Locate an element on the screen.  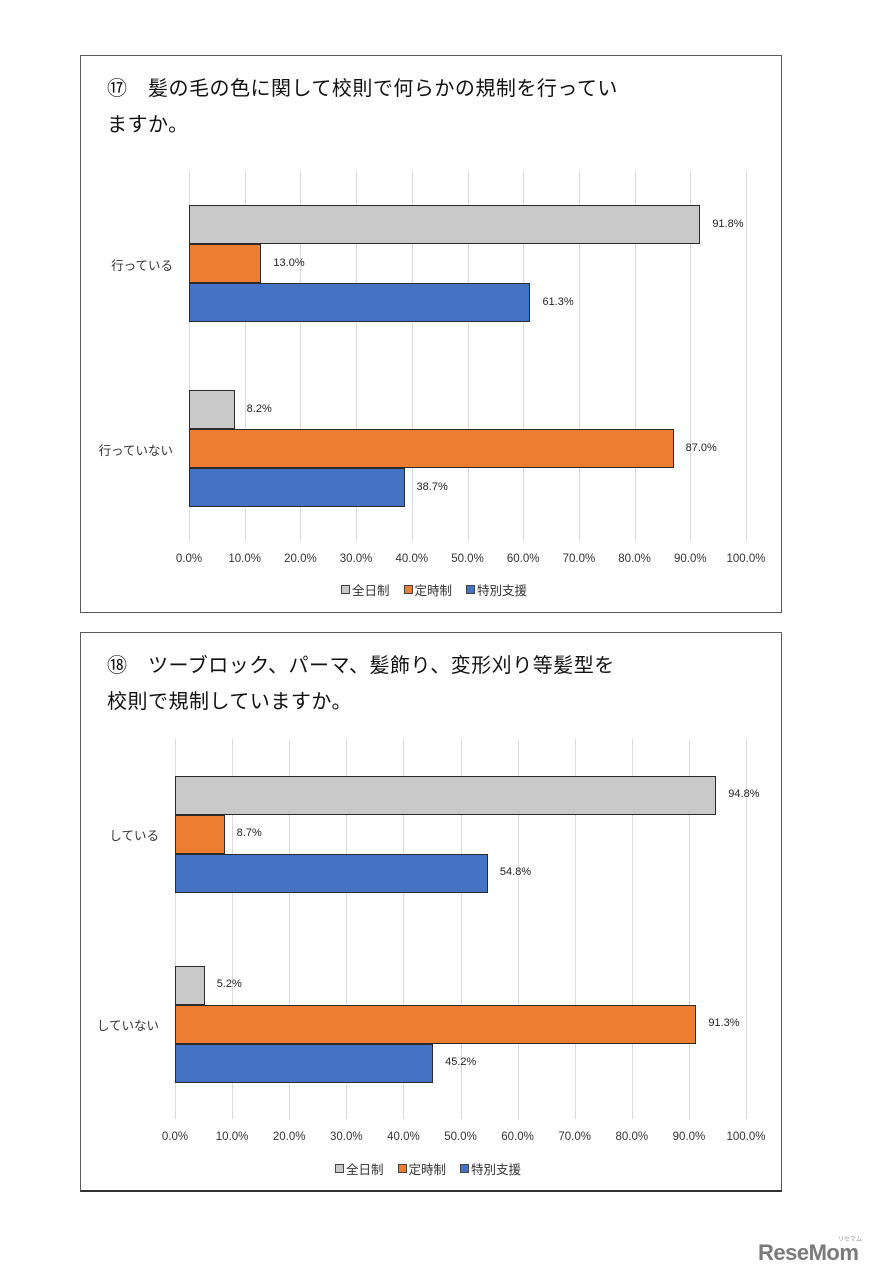
data-label: 91.8% is located at coordinates (728, 223).